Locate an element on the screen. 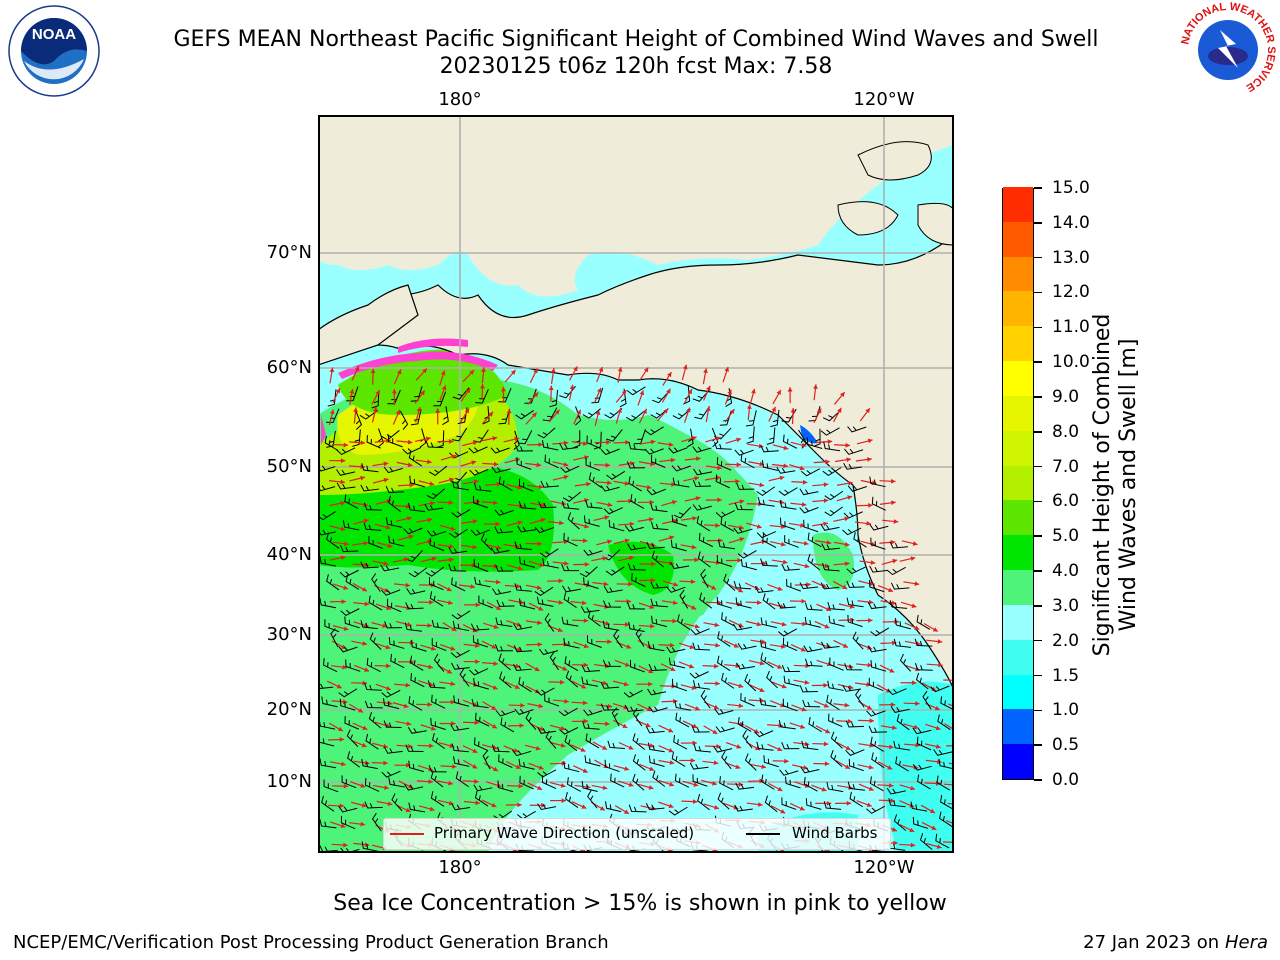 The image size is (1280, 960). land-kamchatka is located at coordinates (368, 325).